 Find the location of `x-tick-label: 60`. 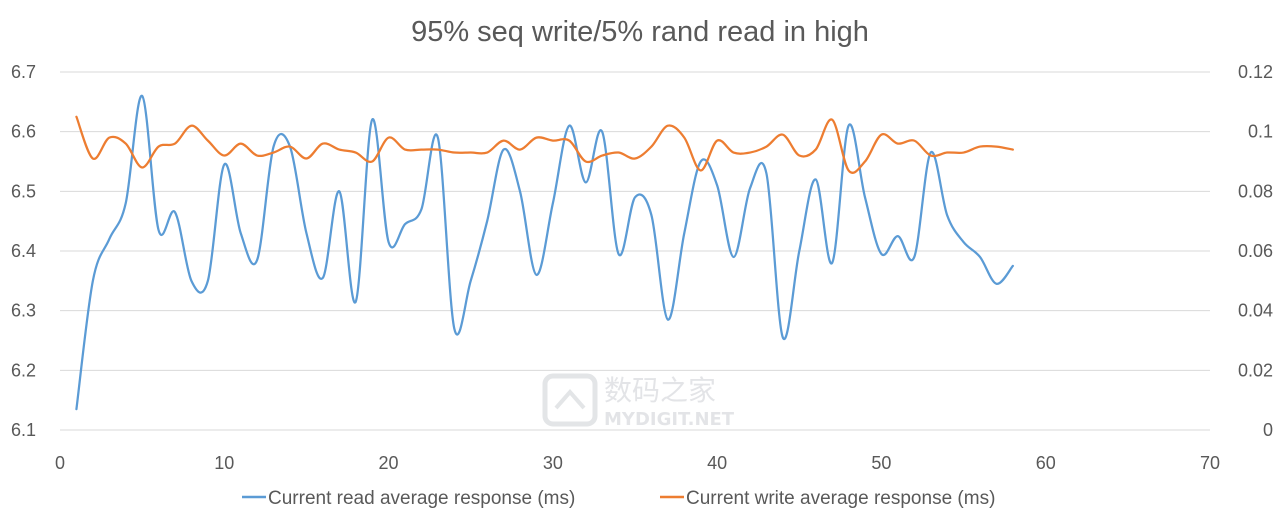

x-tick-label: 60 is located at coordinates (1046, 463).